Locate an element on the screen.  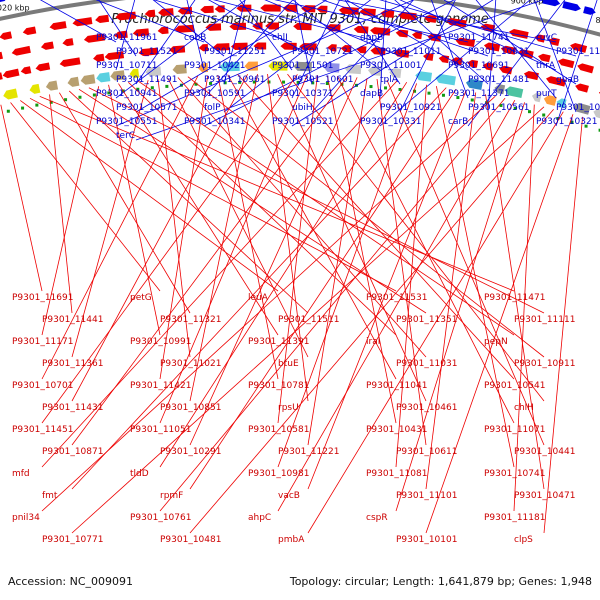
gene-label-reverse: tldD is located at coordinates (139, 474).